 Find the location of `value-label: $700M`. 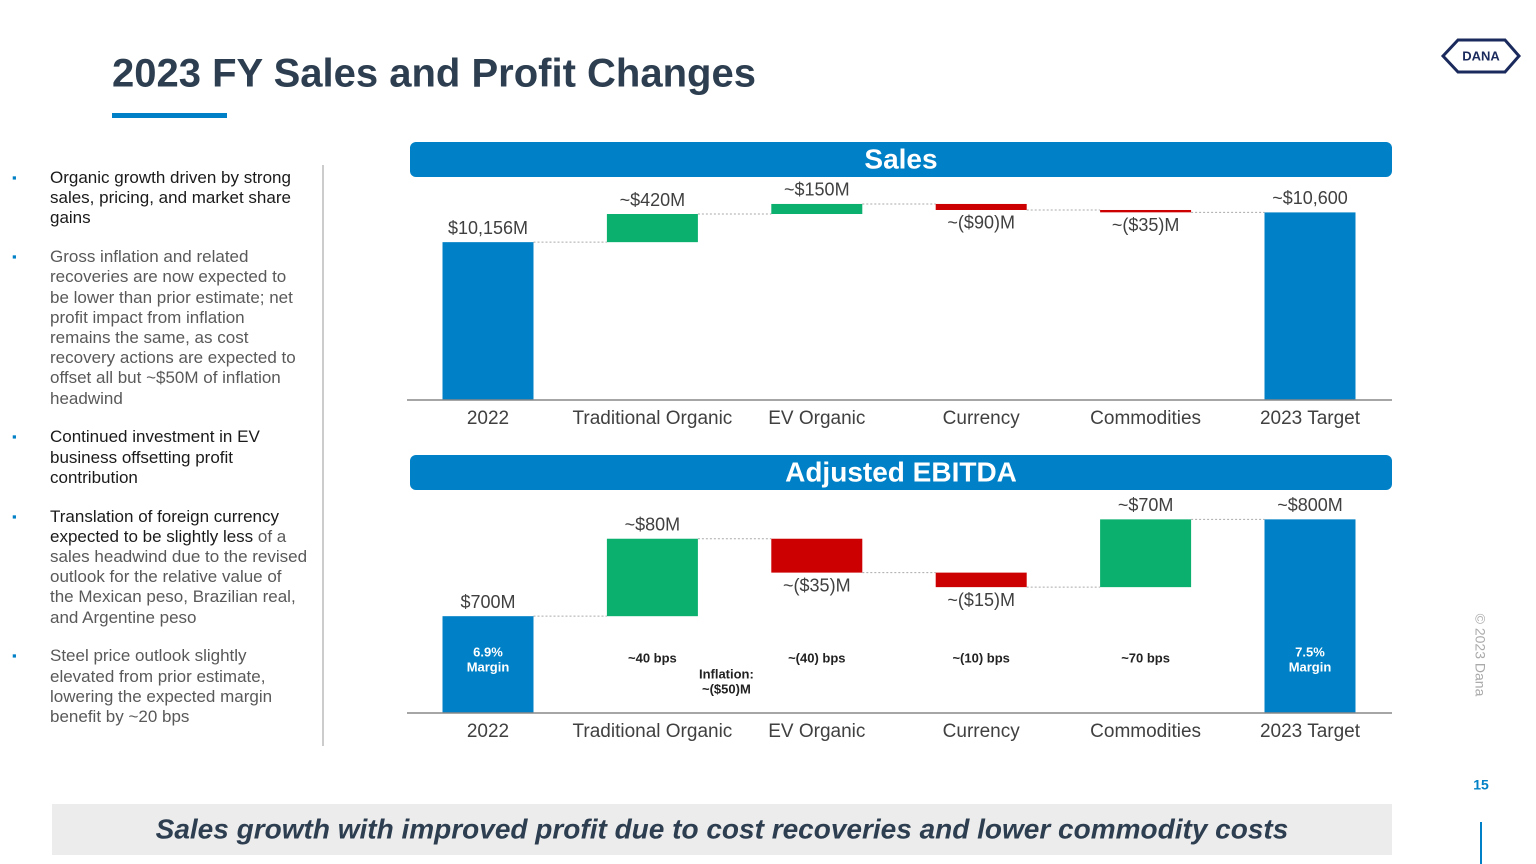

value-label: $700M is located at coordinates (487, 602).